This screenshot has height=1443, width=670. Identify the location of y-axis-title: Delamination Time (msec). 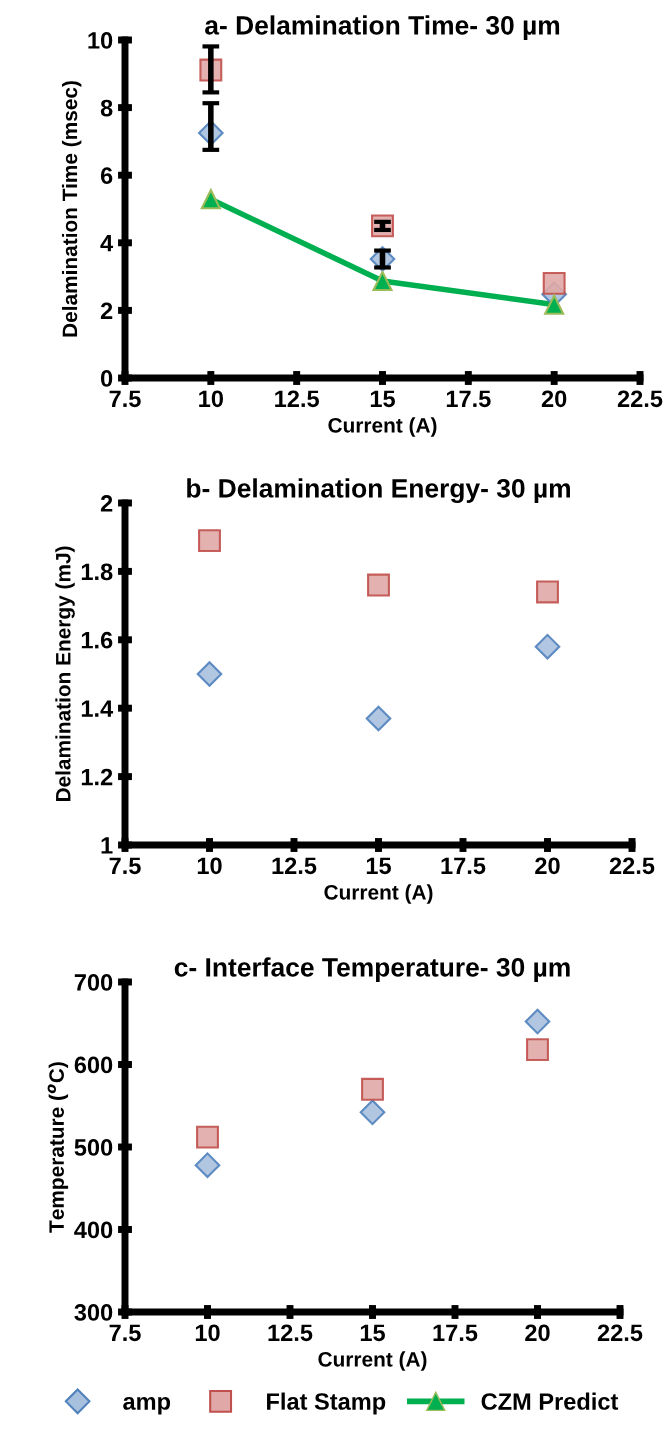
(71, 209).